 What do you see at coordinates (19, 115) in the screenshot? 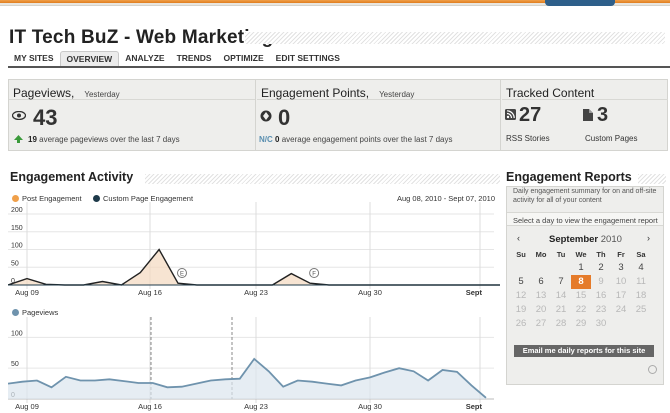
I see `eye-icon` at bounding box center [19, 115].